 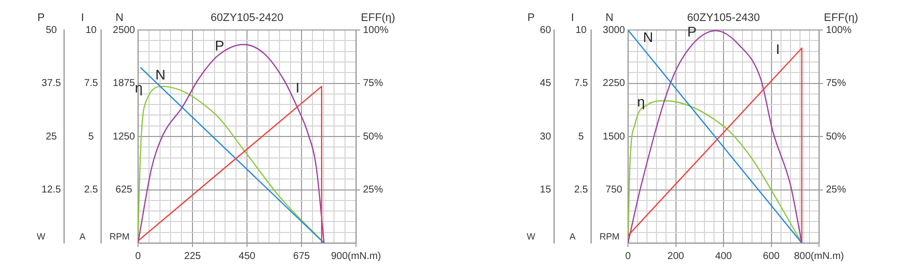 I want to click on x-tick-label: 200, so click(x=676, y=256).